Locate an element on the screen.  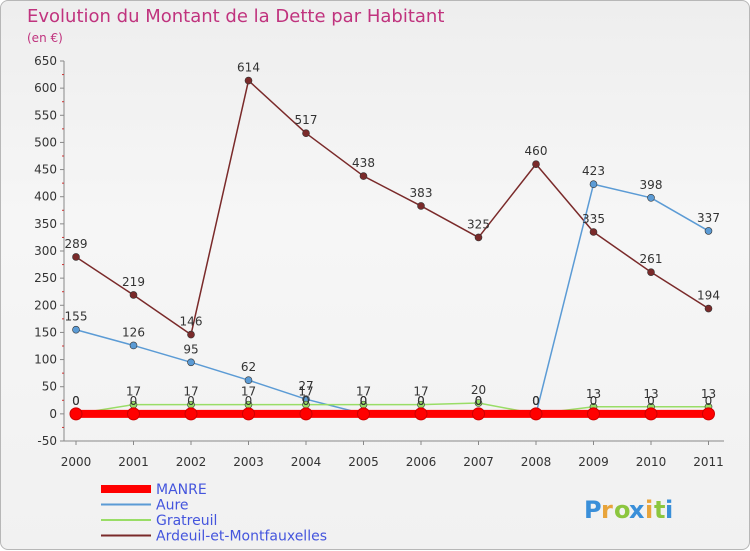
y-tick-label: 200 is located at coordinates (45, 305).